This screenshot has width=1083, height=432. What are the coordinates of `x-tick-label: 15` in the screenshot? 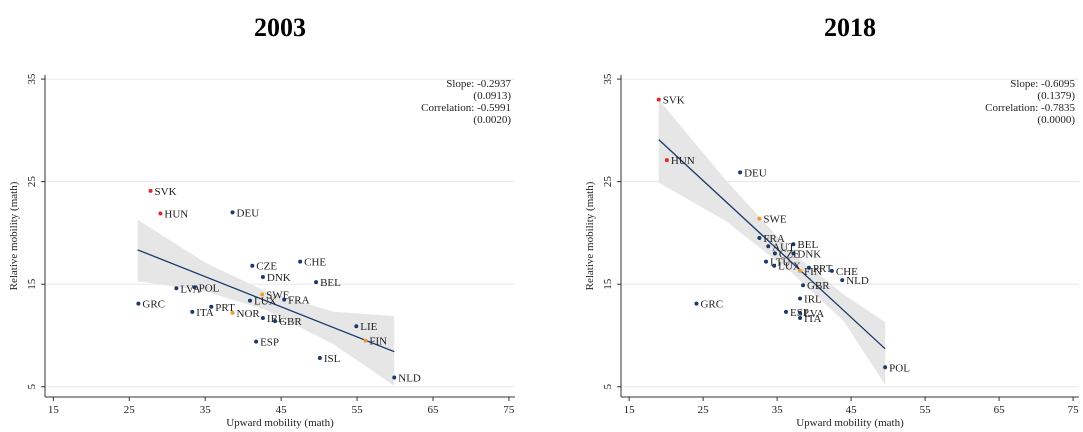 It's located at (54, 410).